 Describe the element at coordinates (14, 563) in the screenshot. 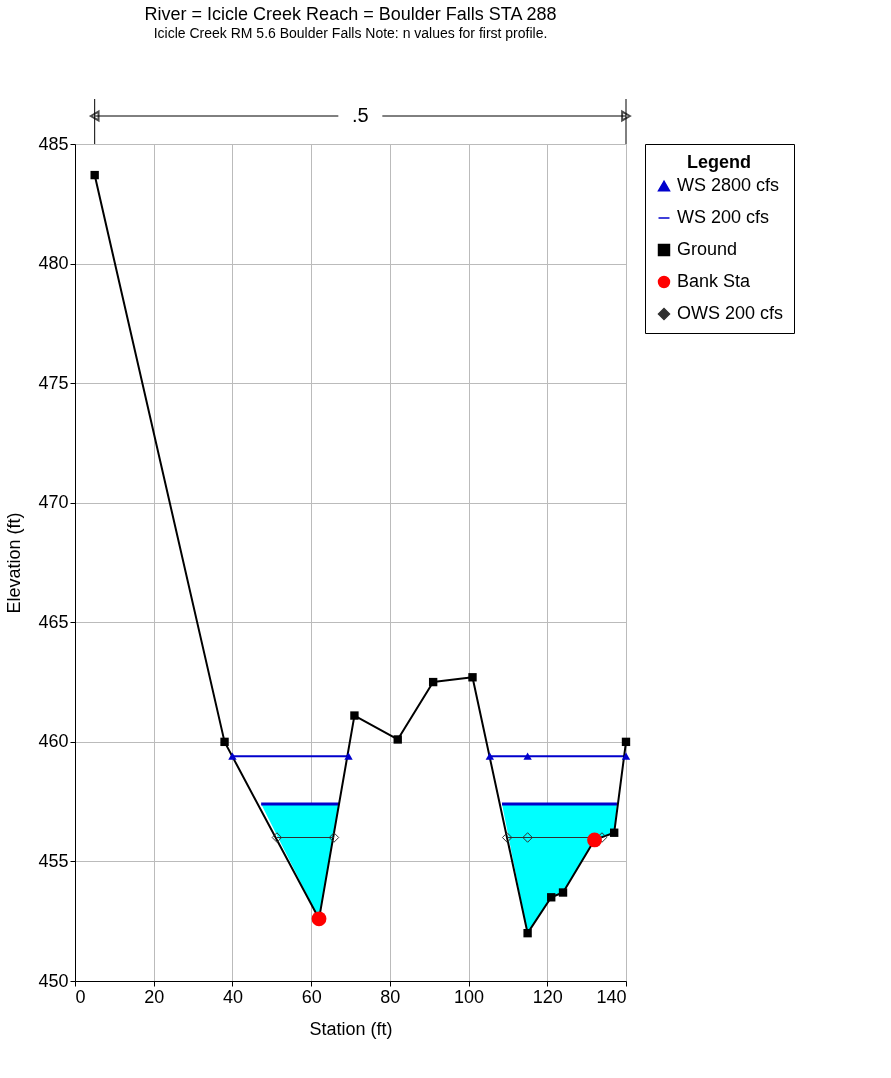

I see `y-axis-title: Elevation (ft)` at that location.